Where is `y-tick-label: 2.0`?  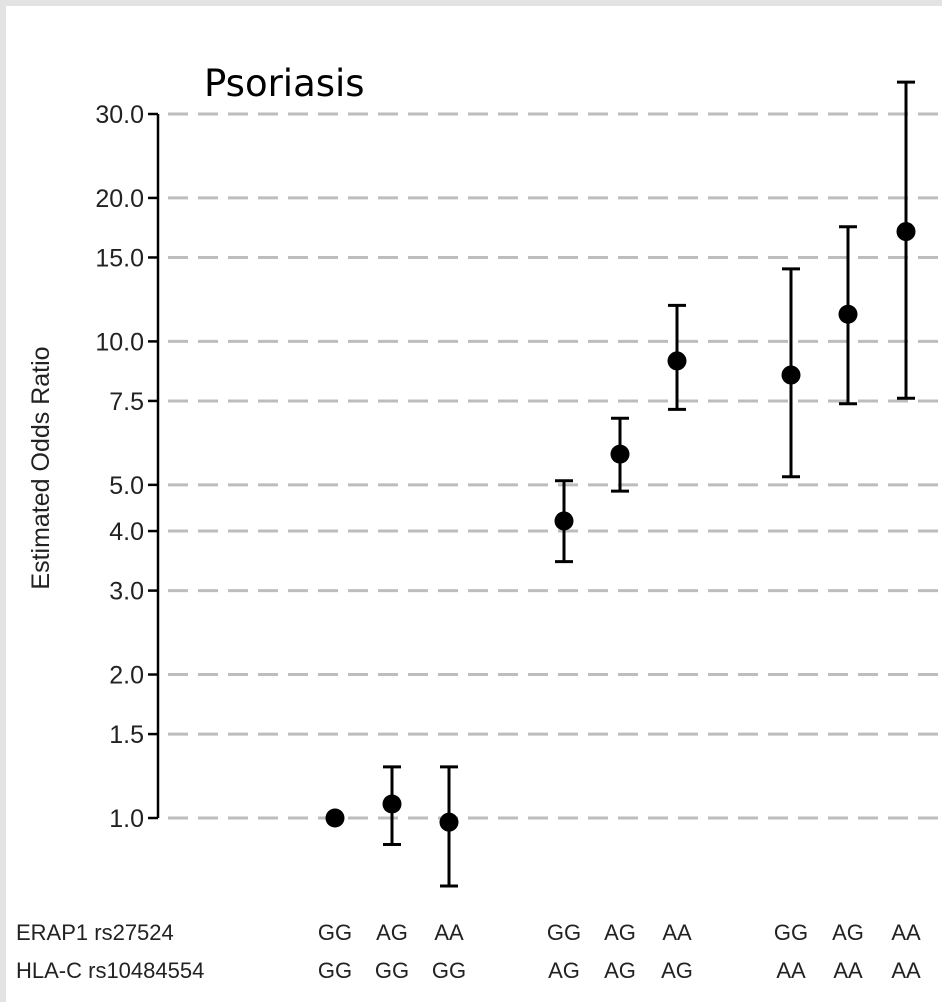
y-tick-label: 2.0 is located at coordinates (126, 676).